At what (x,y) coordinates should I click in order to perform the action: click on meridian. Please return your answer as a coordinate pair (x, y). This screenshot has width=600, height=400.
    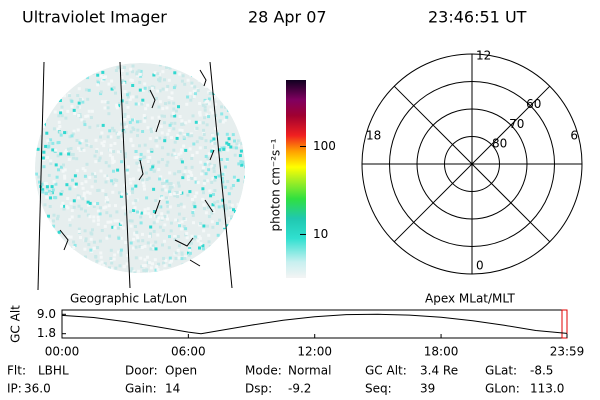
    Looking at the image, I should click on (41, 176).